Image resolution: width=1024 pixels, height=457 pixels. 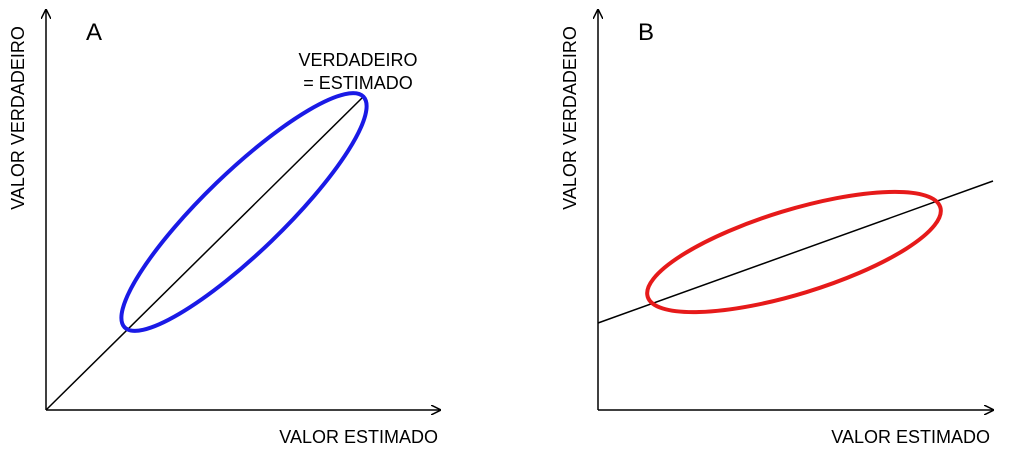 I want to click on annotation: = ESTIMADO, so click(x=358, y=83).